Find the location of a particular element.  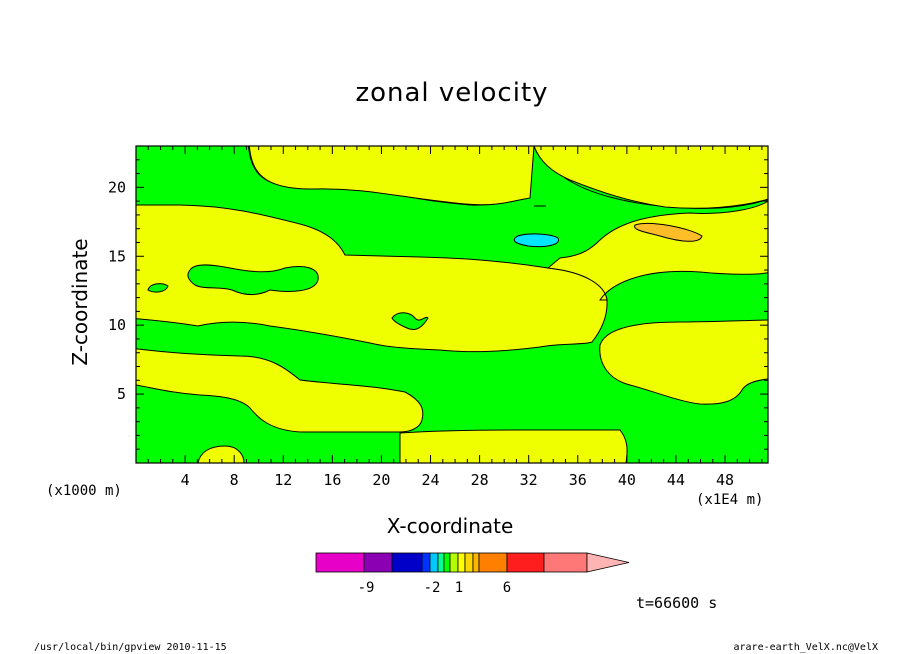

colorbar-arrow is located at coordinates (608, 562).